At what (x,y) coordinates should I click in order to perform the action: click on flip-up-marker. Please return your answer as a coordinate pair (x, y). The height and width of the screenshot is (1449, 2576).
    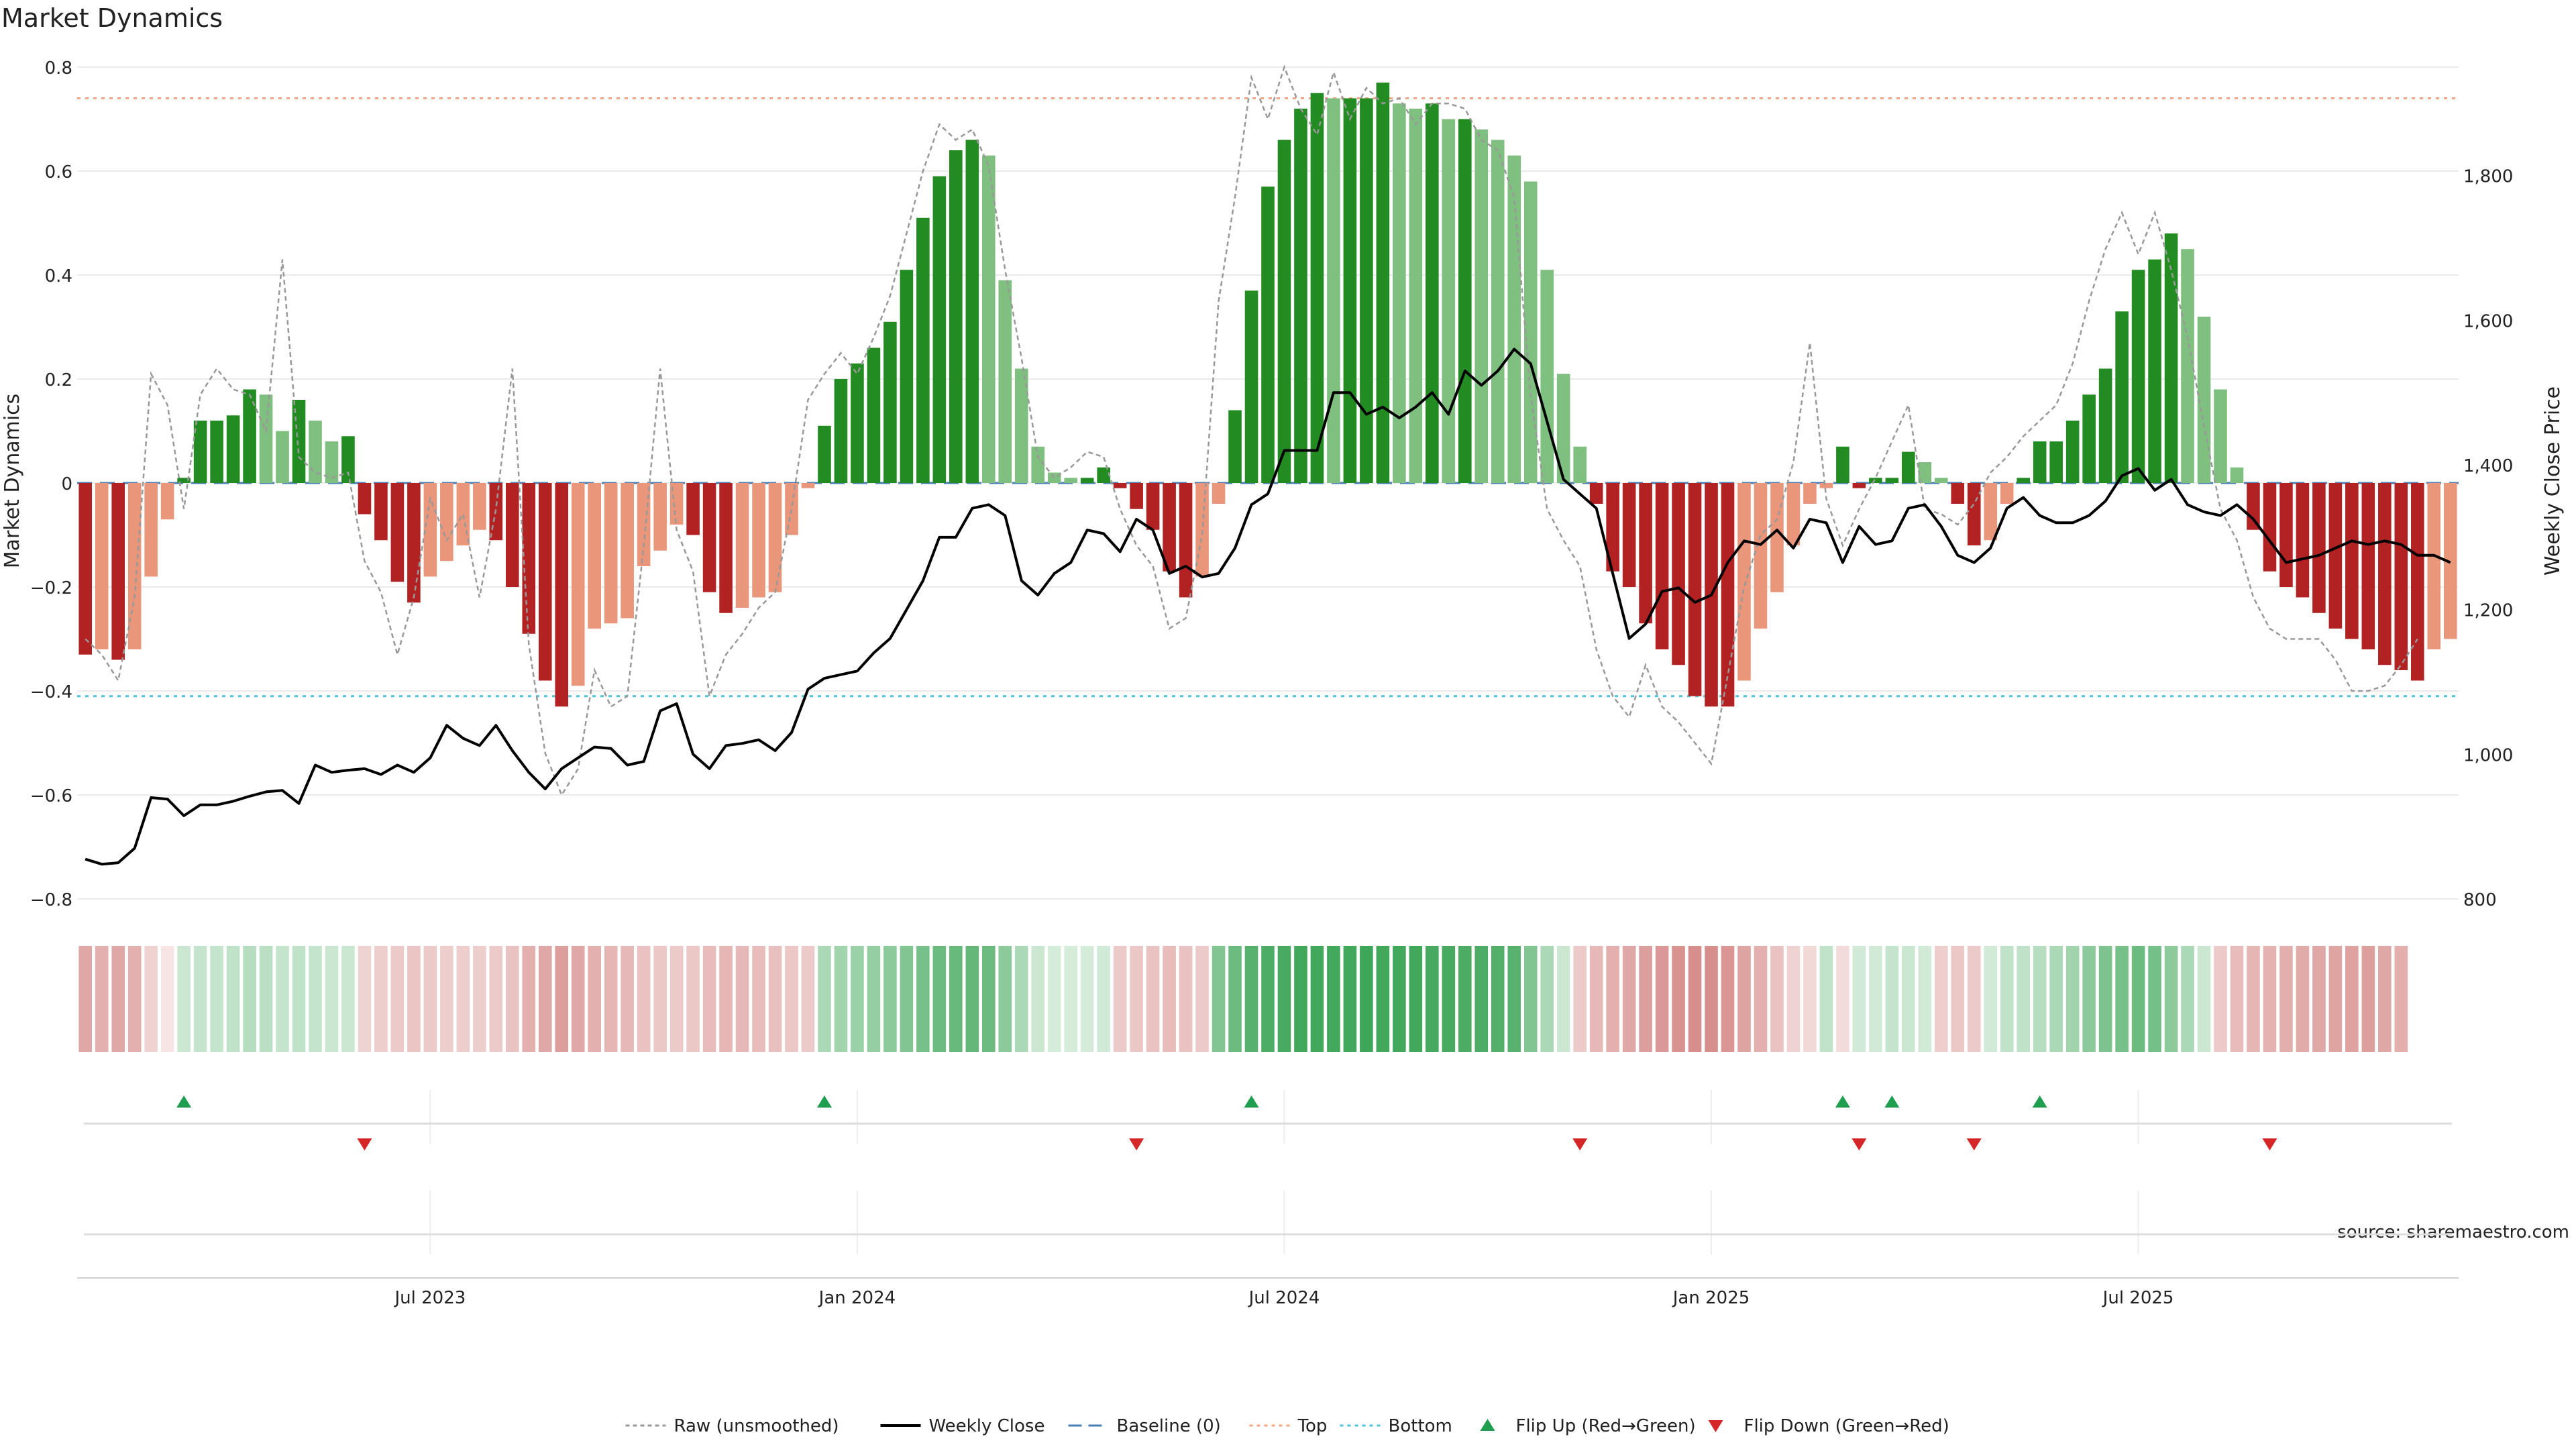
    Looking at the image, I should click on (183, 1101).